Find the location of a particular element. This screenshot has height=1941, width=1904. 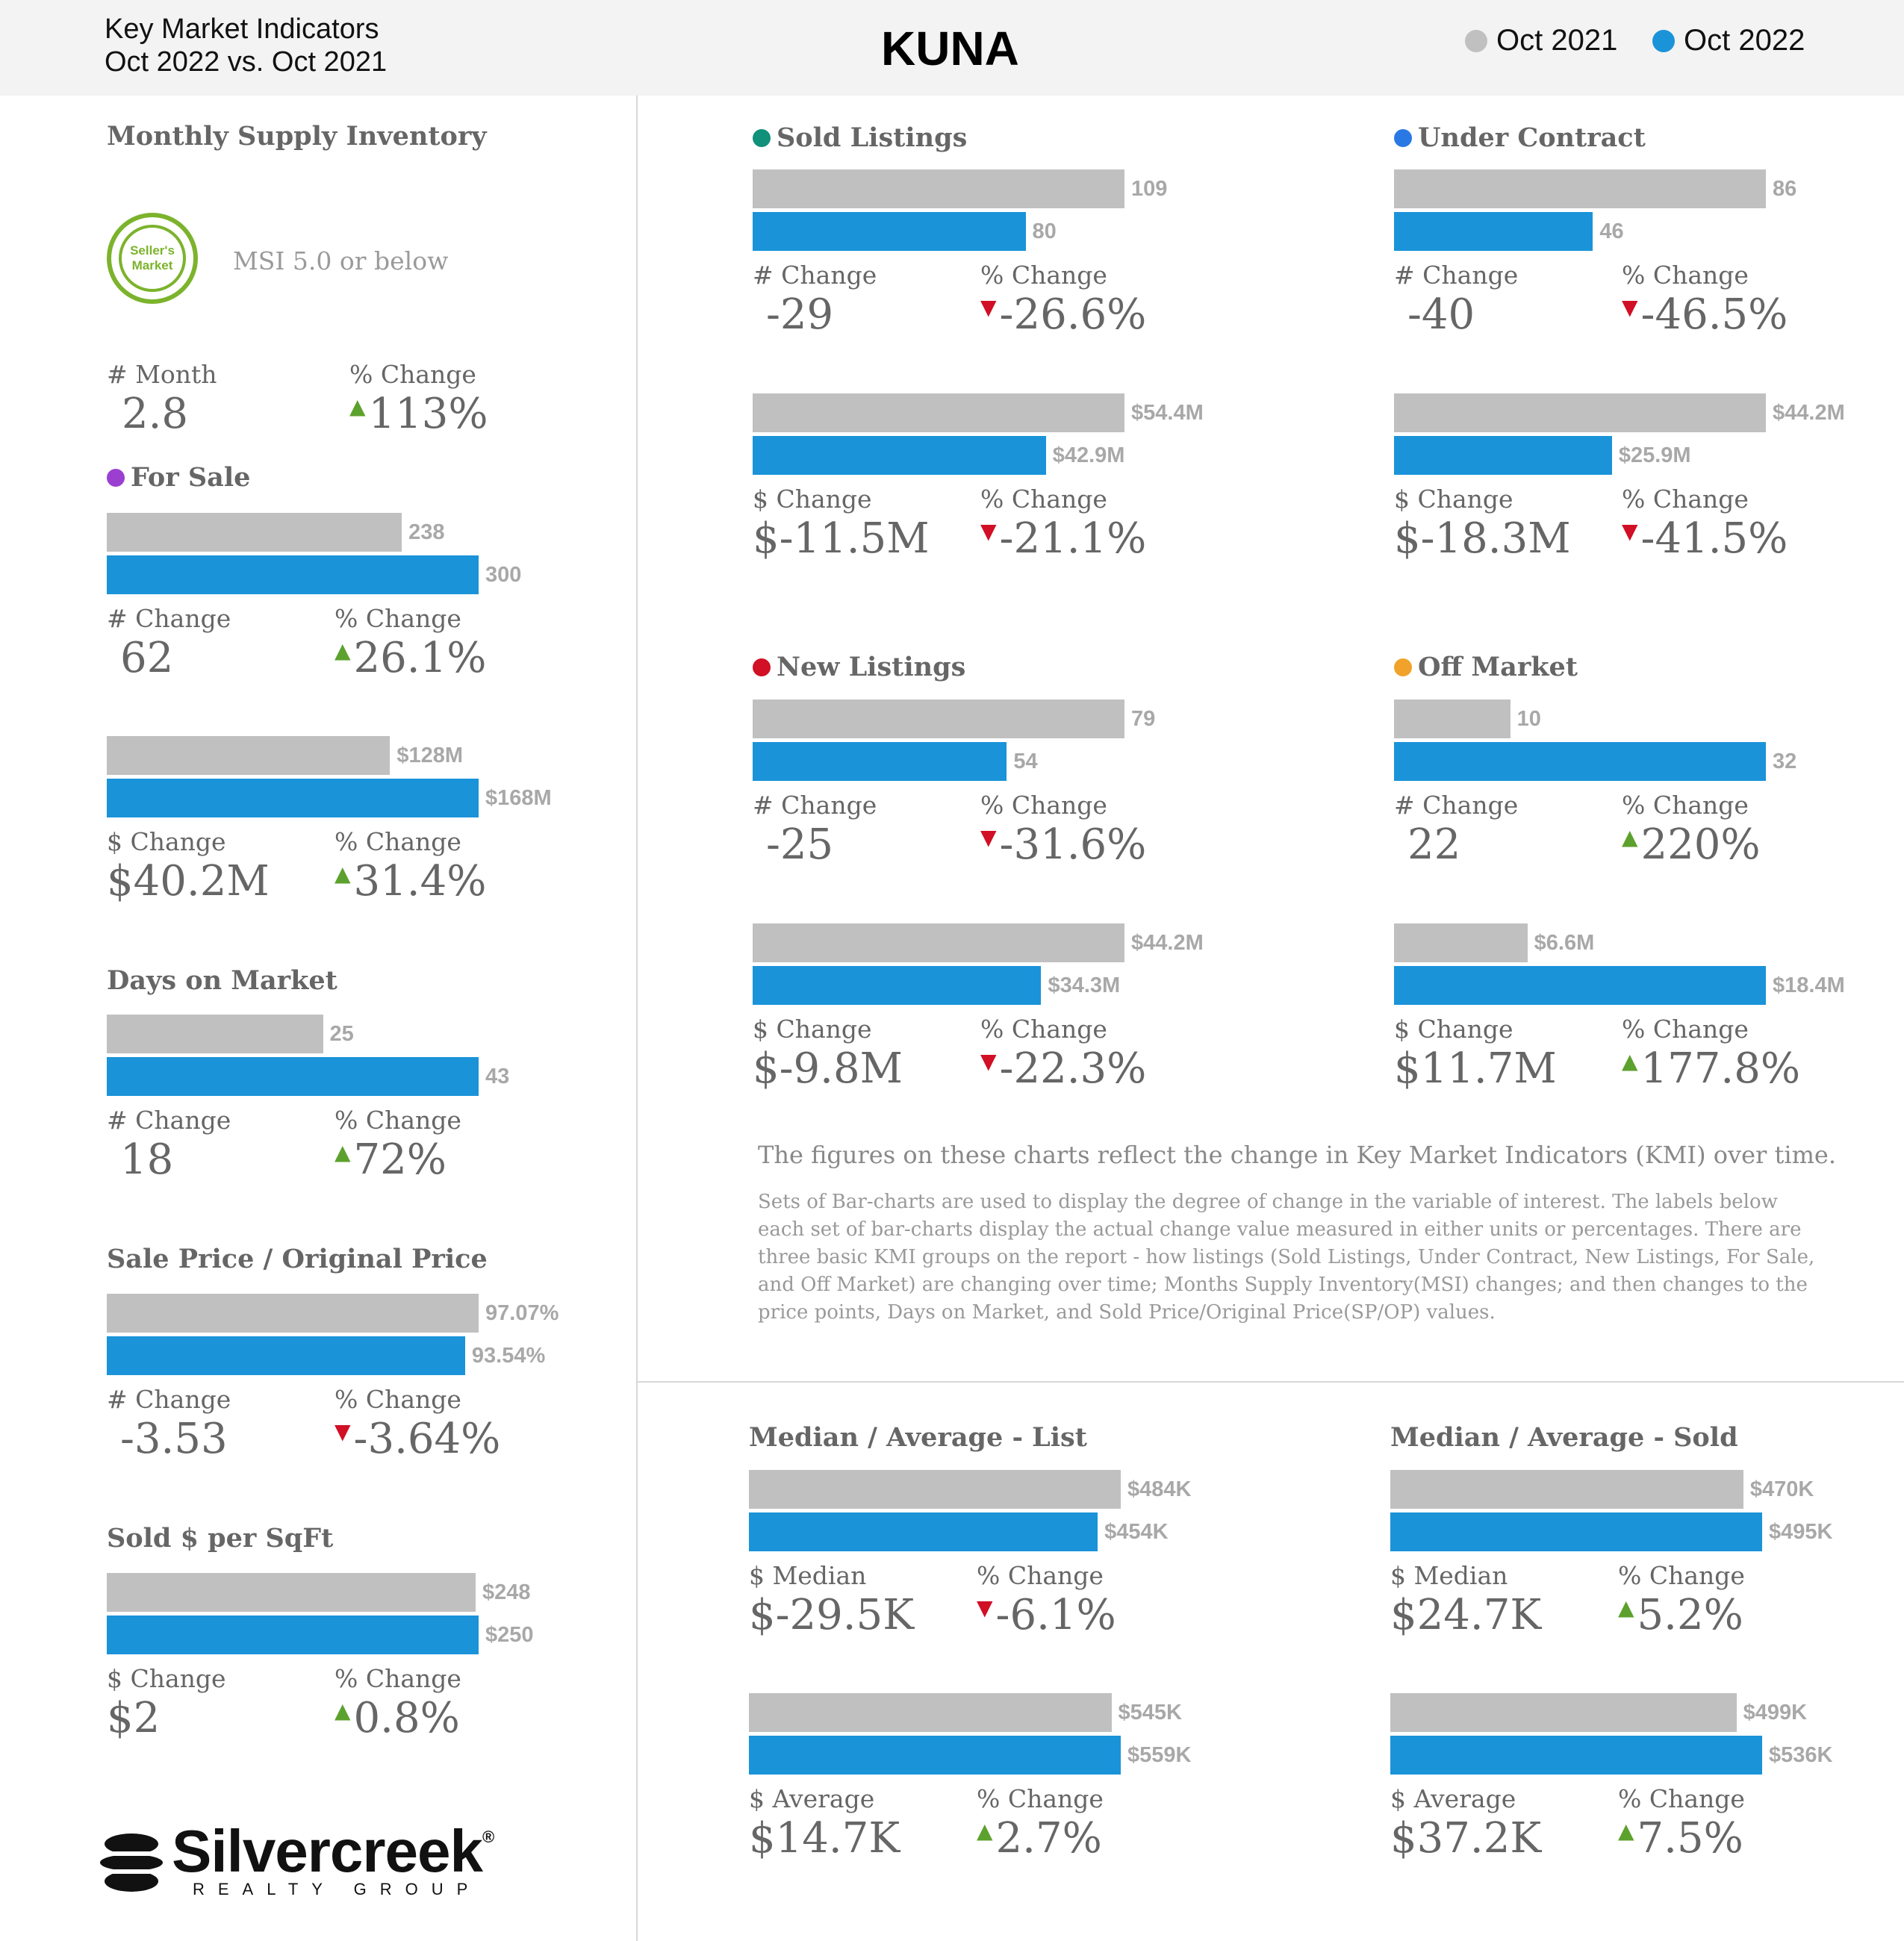

pct-change-value: ▲ 72% is located at coordinates (391, 1159).